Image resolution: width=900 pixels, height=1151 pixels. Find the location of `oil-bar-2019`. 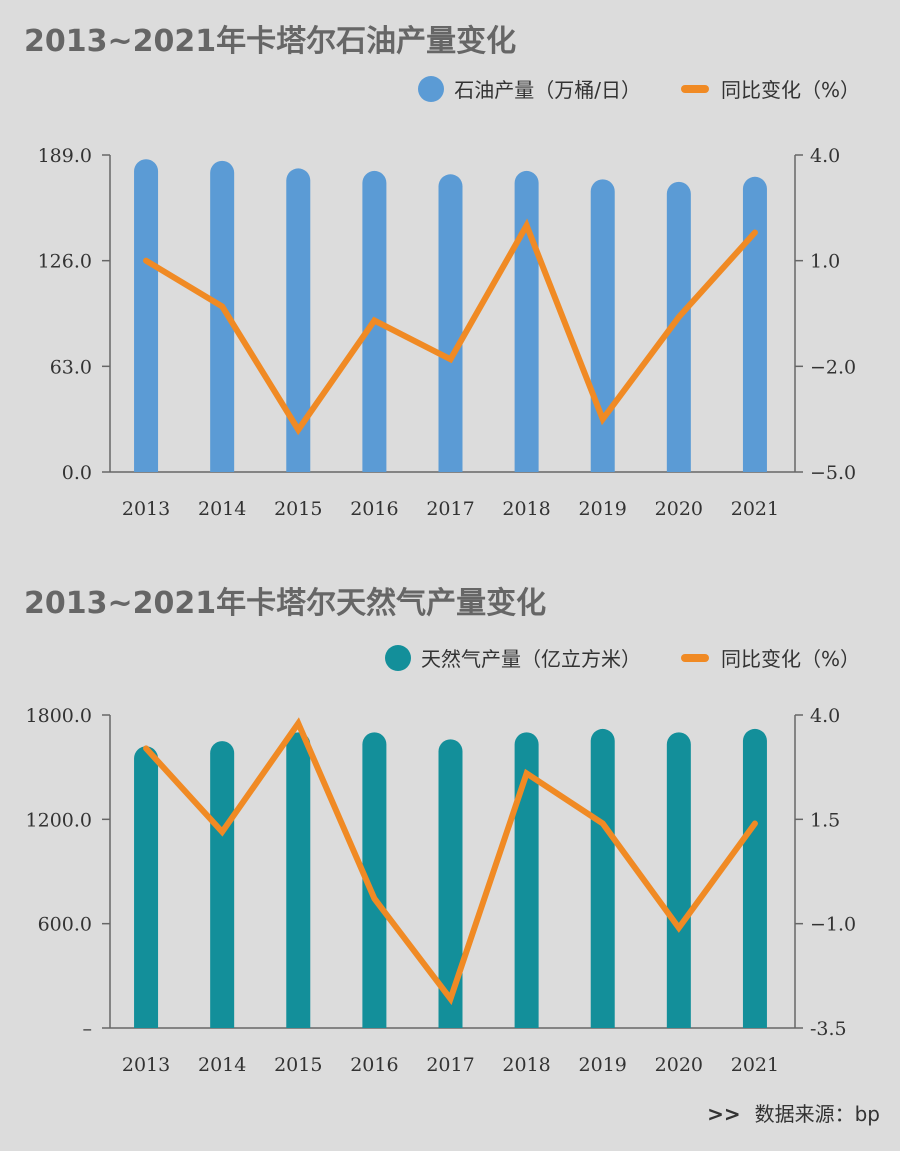

oil-bar-2019 is located at coordinates (602, 325).